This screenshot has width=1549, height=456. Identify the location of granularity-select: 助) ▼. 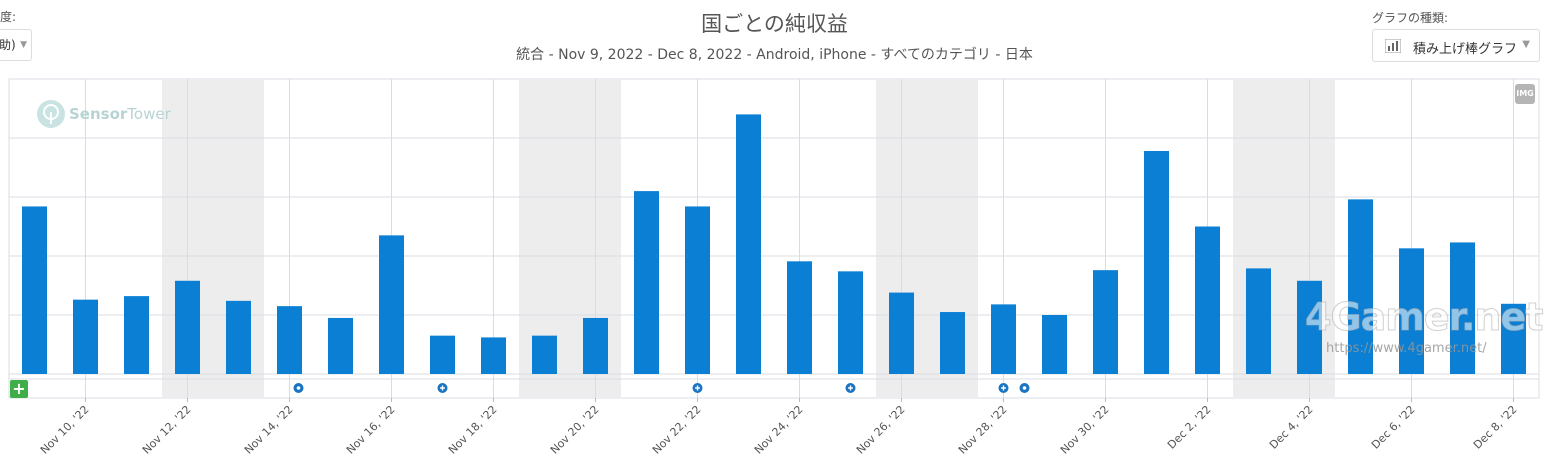
(16, 45).